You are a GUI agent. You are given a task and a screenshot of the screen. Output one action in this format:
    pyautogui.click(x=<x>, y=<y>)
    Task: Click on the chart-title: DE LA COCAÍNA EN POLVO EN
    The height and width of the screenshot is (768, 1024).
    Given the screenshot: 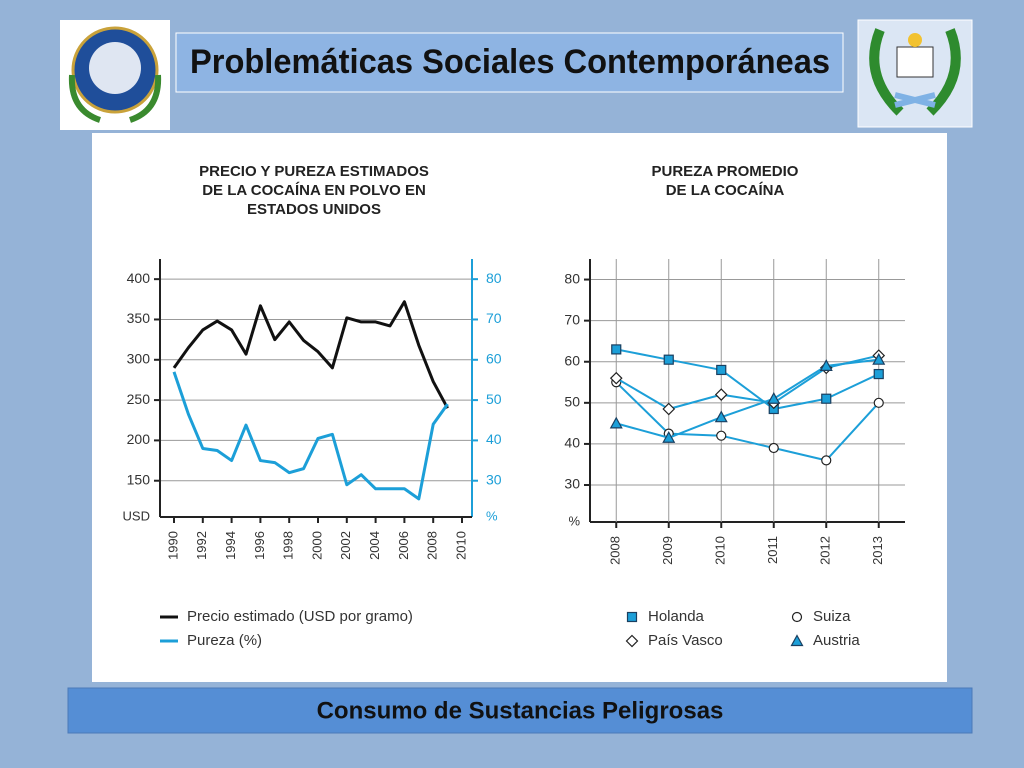 What is the action you would take?
    pyautogui.click(x=314, y=190)
    